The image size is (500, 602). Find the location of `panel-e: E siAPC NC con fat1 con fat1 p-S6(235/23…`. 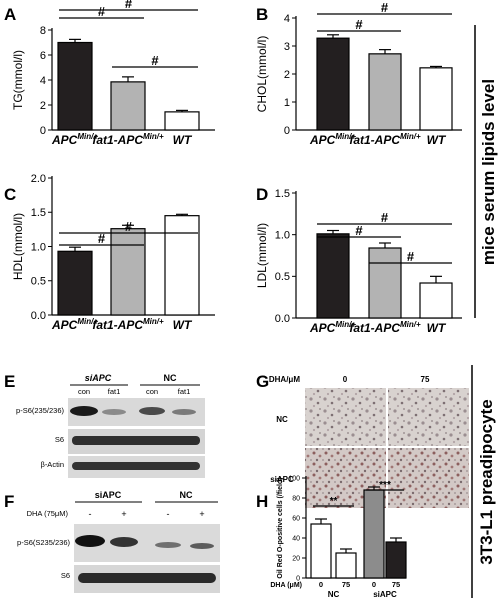

panel-e: E siAPC NC con fat1 con fat1 p-S6(235/23… is located at coordinates (104, 425).